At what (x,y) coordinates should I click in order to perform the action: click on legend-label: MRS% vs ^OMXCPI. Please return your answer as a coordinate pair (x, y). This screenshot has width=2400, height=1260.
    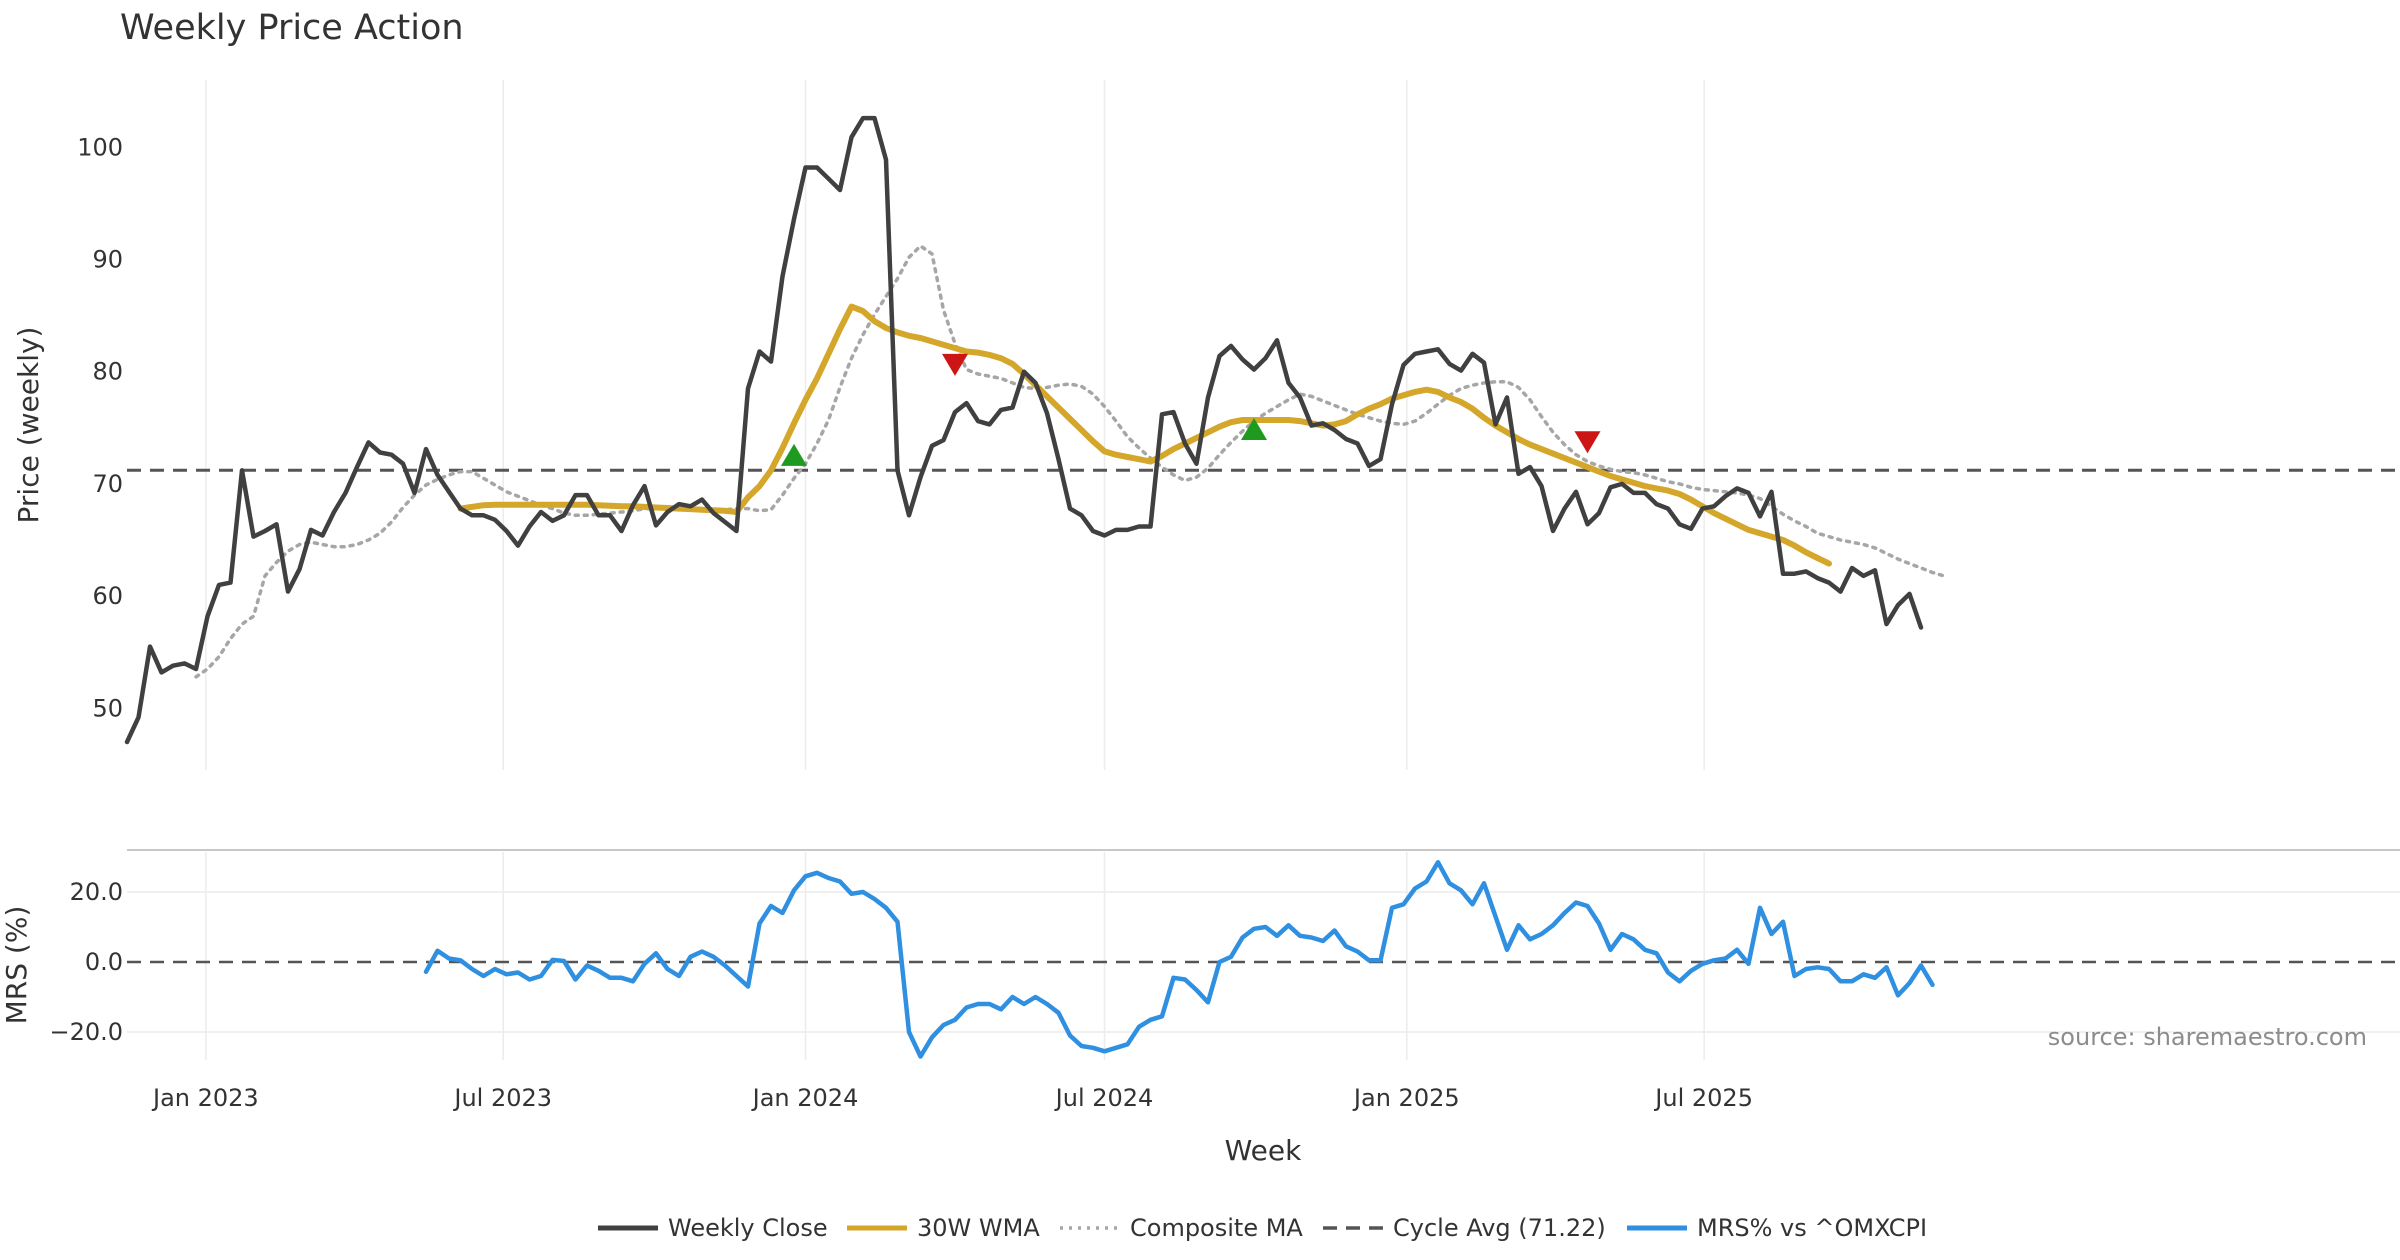
    Looking at the image, I should click on (1812, 1228).